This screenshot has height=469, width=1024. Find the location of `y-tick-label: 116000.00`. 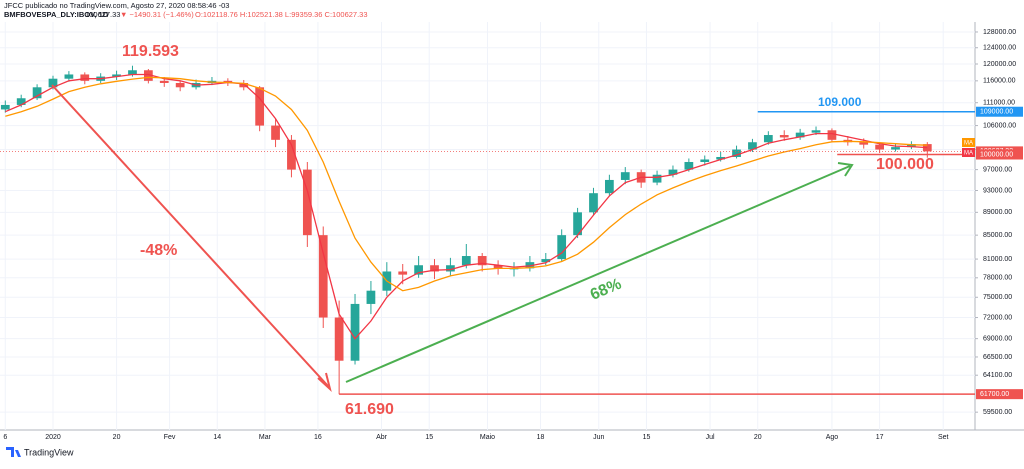

y-tick-label: 116000.00 is located at coordinates (999, 81).